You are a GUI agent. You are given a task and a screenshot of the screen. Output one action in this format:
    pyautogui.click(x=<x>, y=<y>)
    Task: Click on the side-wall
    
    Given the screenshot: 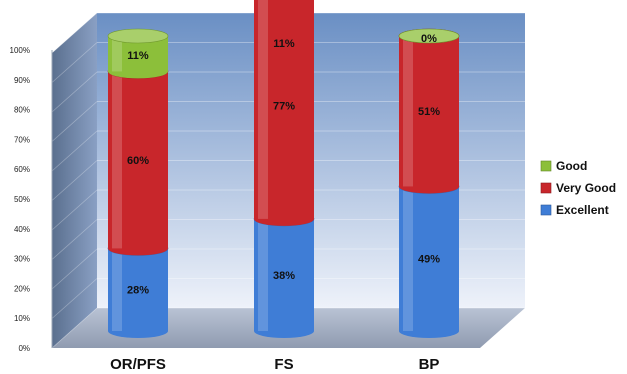 What is the action you would take?
    pyautogui.click(x=74, y=180)
    